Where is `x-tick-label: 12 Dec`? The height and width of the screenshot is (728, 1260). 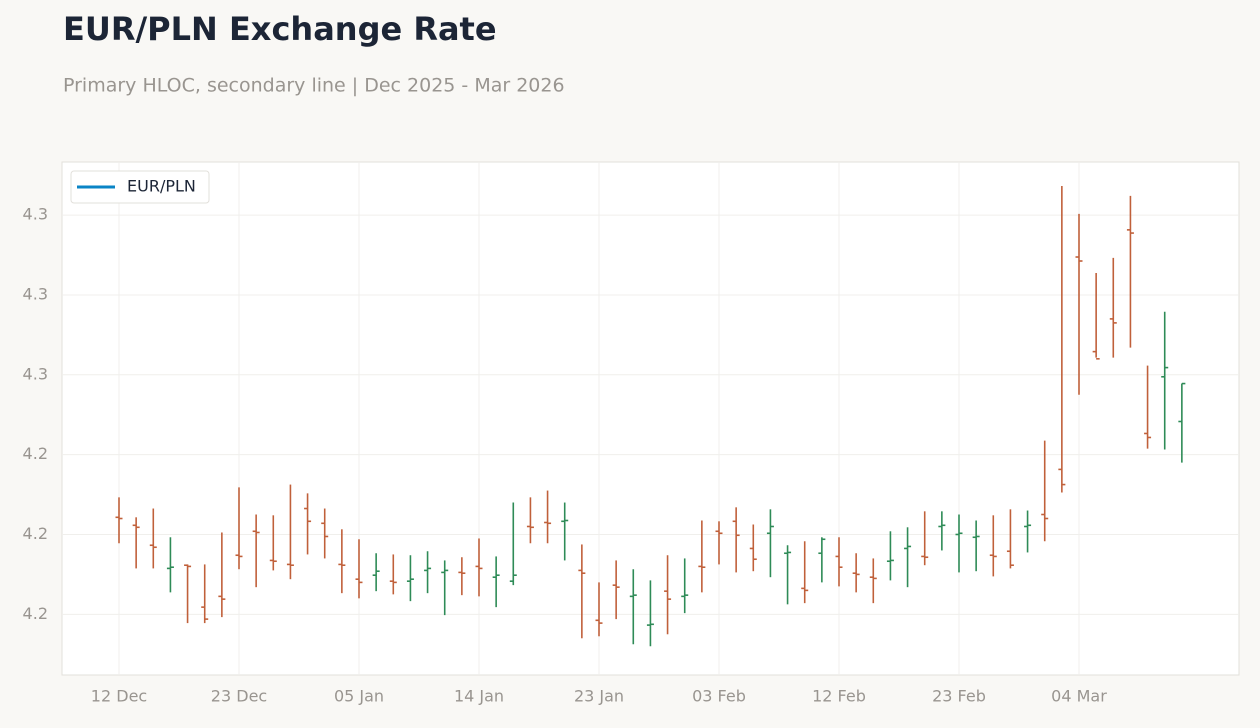
x-tick-label: 12 Dec is located at coordinates (119, 696).